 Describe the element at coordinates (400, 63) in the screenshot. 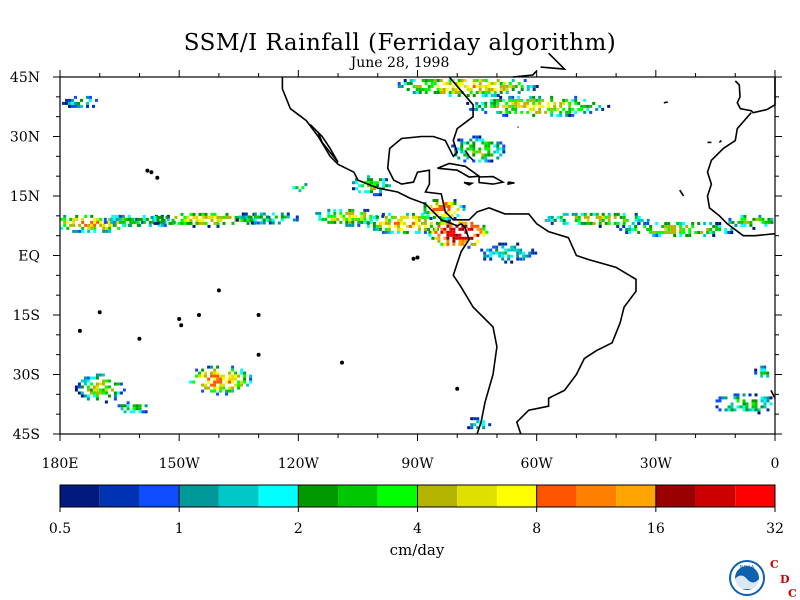

I see `chart-subtitle: June 28, 1998` at that location.